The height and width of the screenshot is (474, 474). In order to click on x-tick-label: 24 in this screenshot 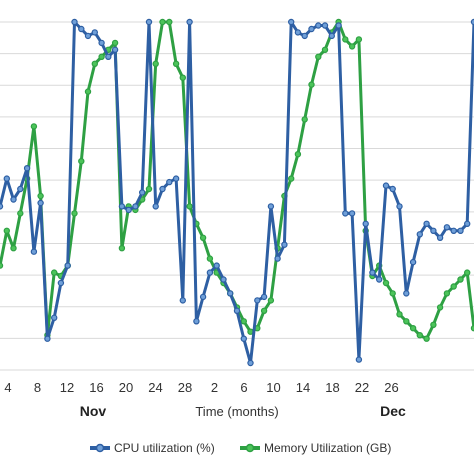, I will do `click(155, 387)`.